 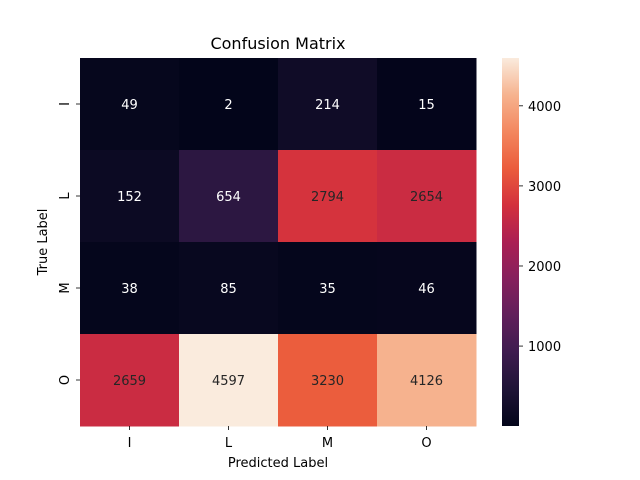 I want to click on heatmap-cell-label: 38, so click(x=129, y=289).